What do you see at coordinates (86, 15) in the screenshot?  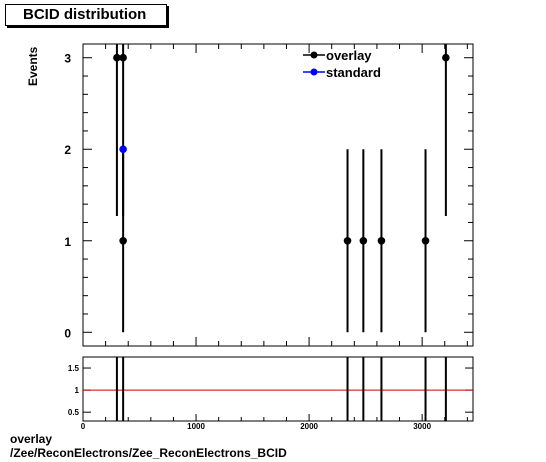 I see `chart-title: BCID distribution` at bounding box center [86, 15].